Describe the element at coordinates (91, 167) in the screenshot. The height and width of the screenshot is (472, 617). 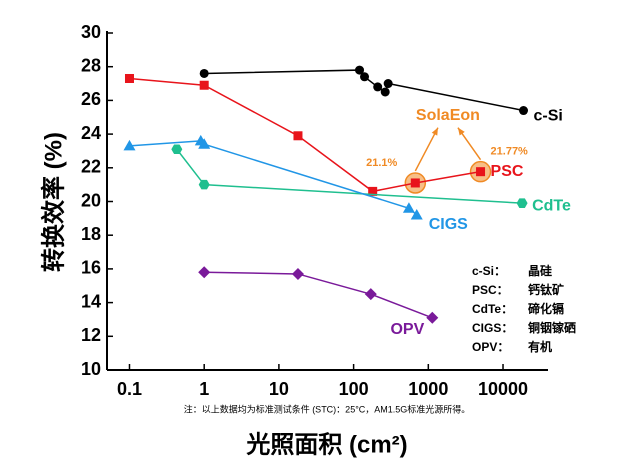
I see `y-tick-label: 22` at that location.